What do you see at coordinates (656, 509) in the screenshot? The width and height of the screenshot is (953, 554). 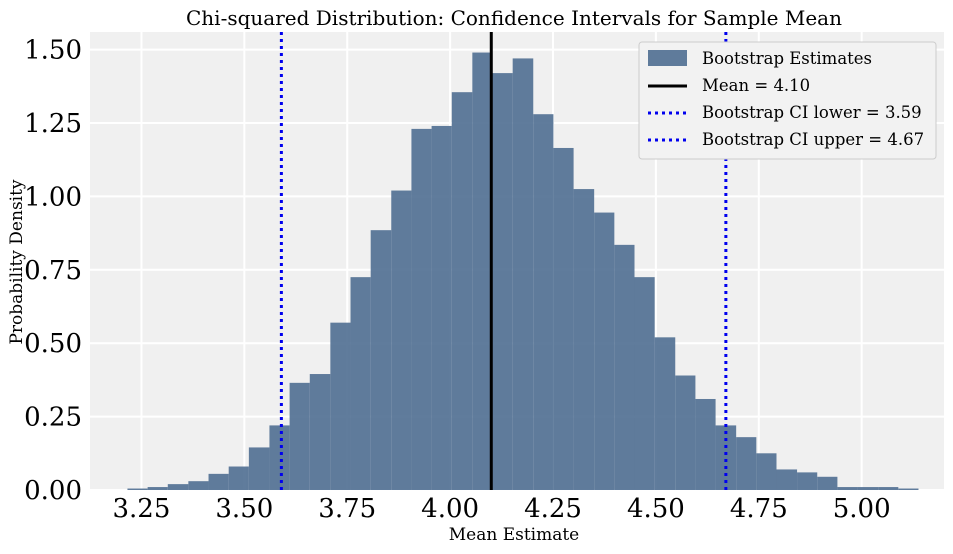 I see `x-tick-label: 4.50` at bounding box center [656, 509].